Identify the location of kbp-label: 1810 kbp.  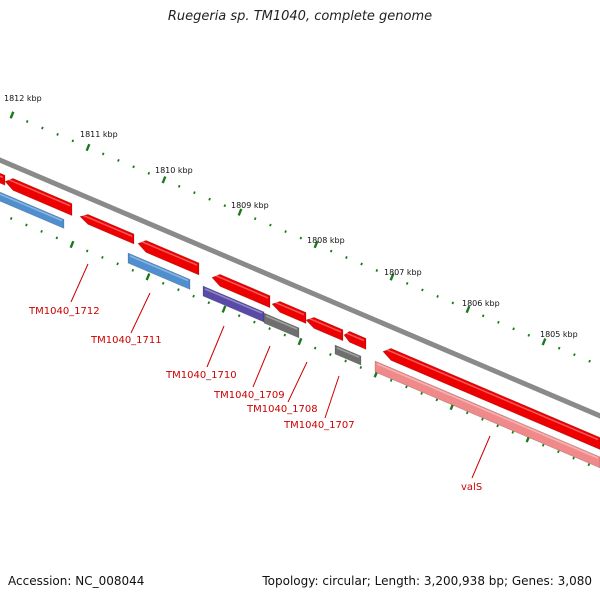
(174, 170).